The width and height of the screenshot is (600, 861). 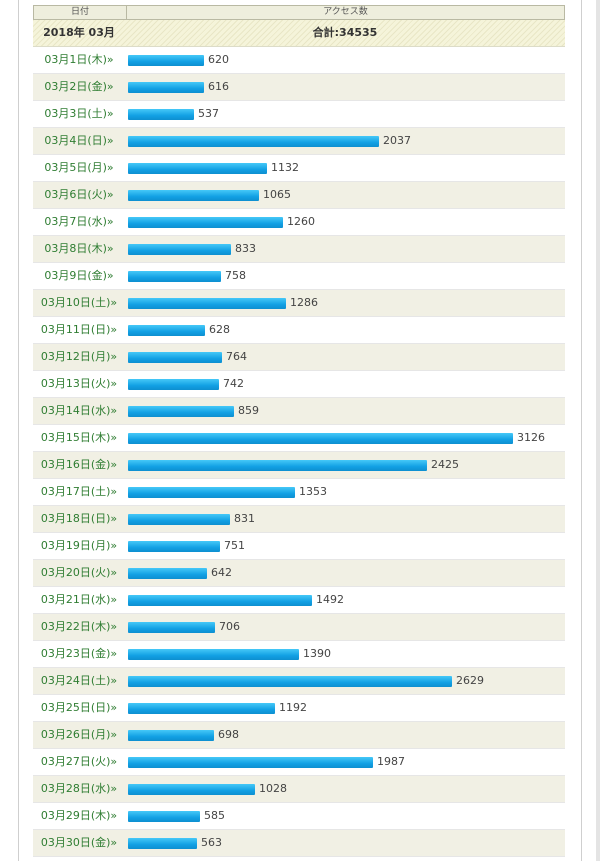 What do you see at coordinates (79, 491) in the screenshot?
I see `date-link: 03月17日(土)»` at bounding box center [79, 491].